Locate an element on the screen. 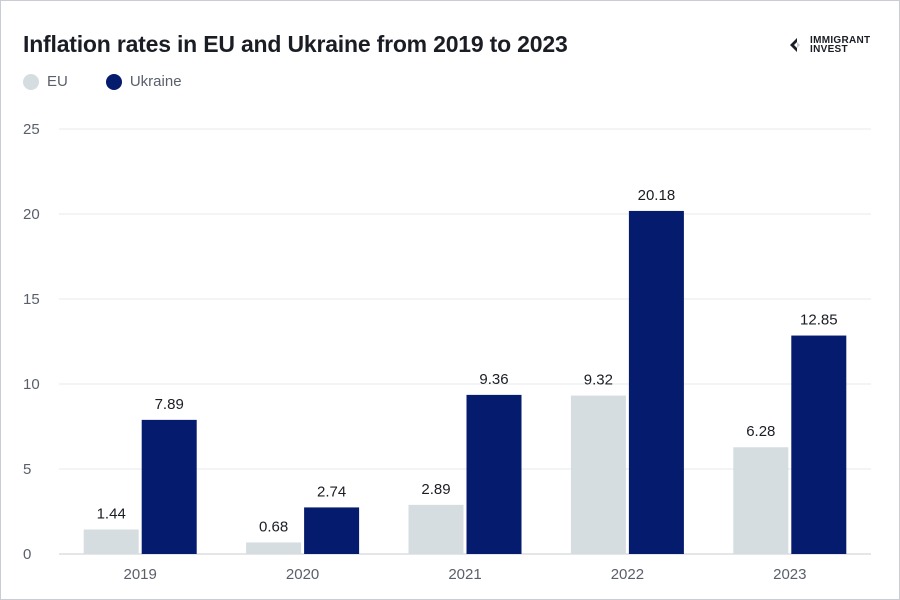  data-label-ukraine: 9.36 is located at coordinates (493, 379).